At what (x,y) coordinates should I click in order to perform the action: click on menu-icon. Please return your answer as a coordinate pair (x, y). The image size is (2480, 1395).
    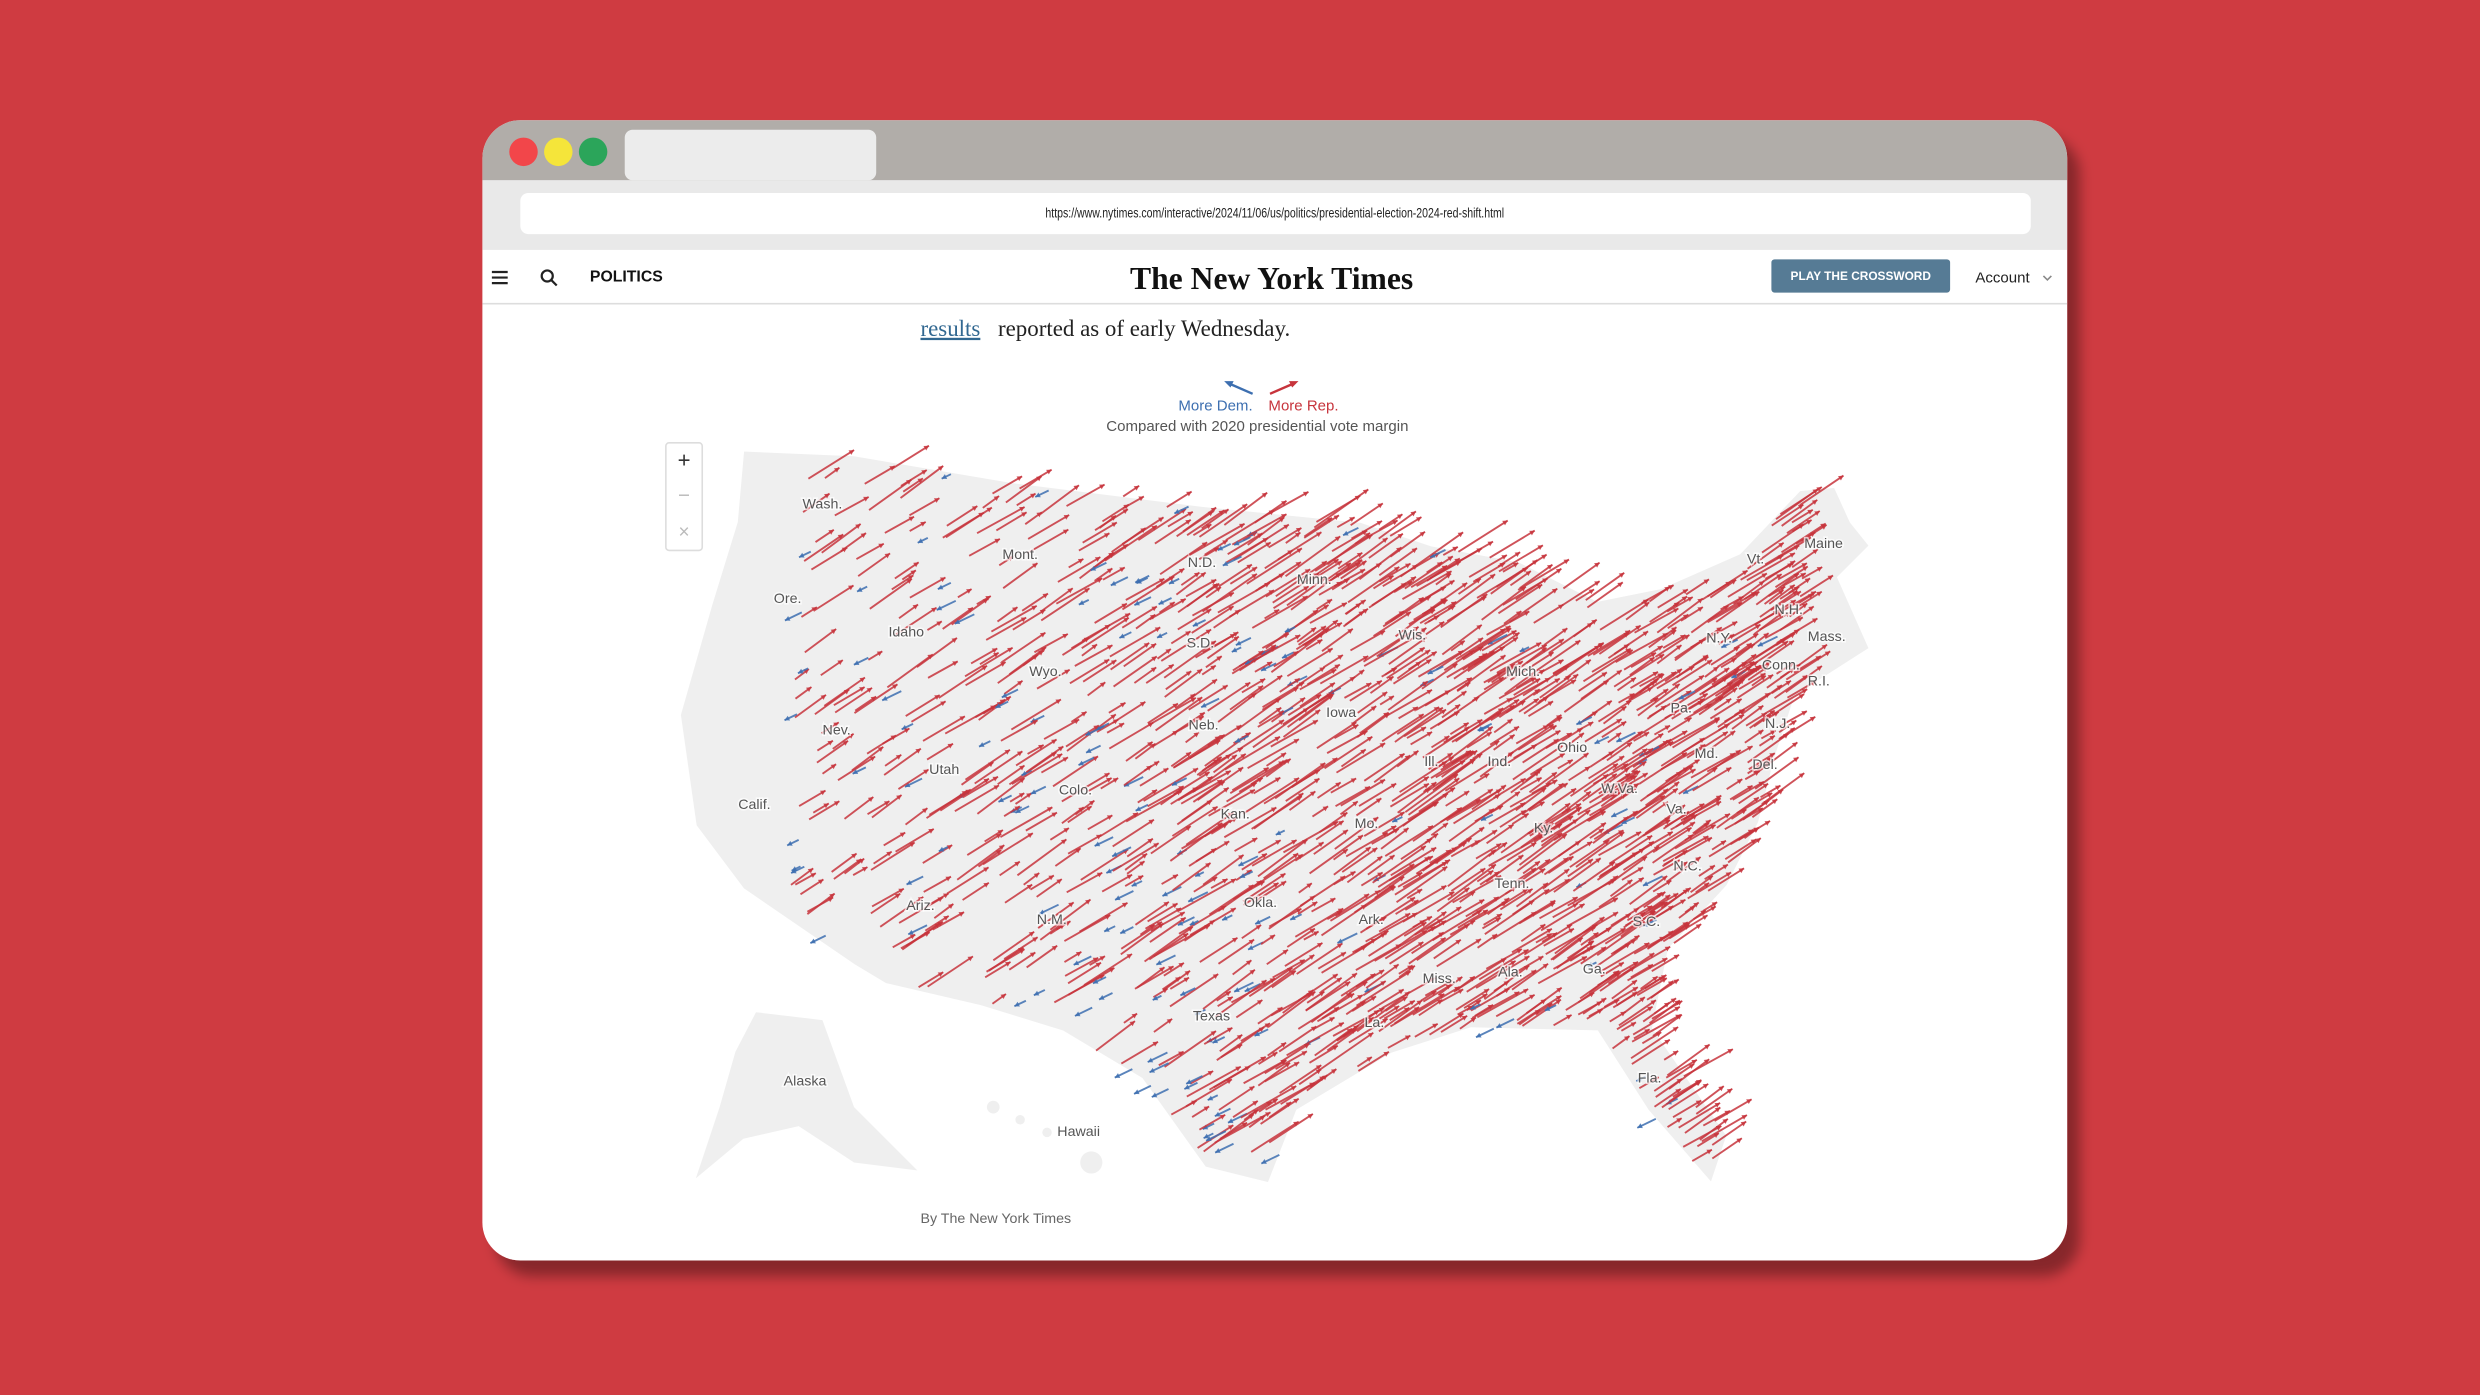
    Looking at the image, I should click on (499, 277).